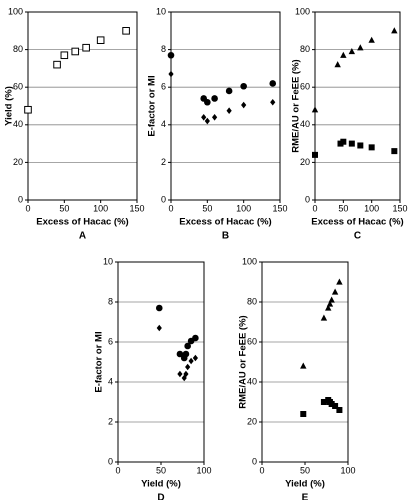 The image size is (409, 500). What do you see at coordinates (225, 236) in the screenshot?
I see `panel-label: B` at bounding box center [225, 236].